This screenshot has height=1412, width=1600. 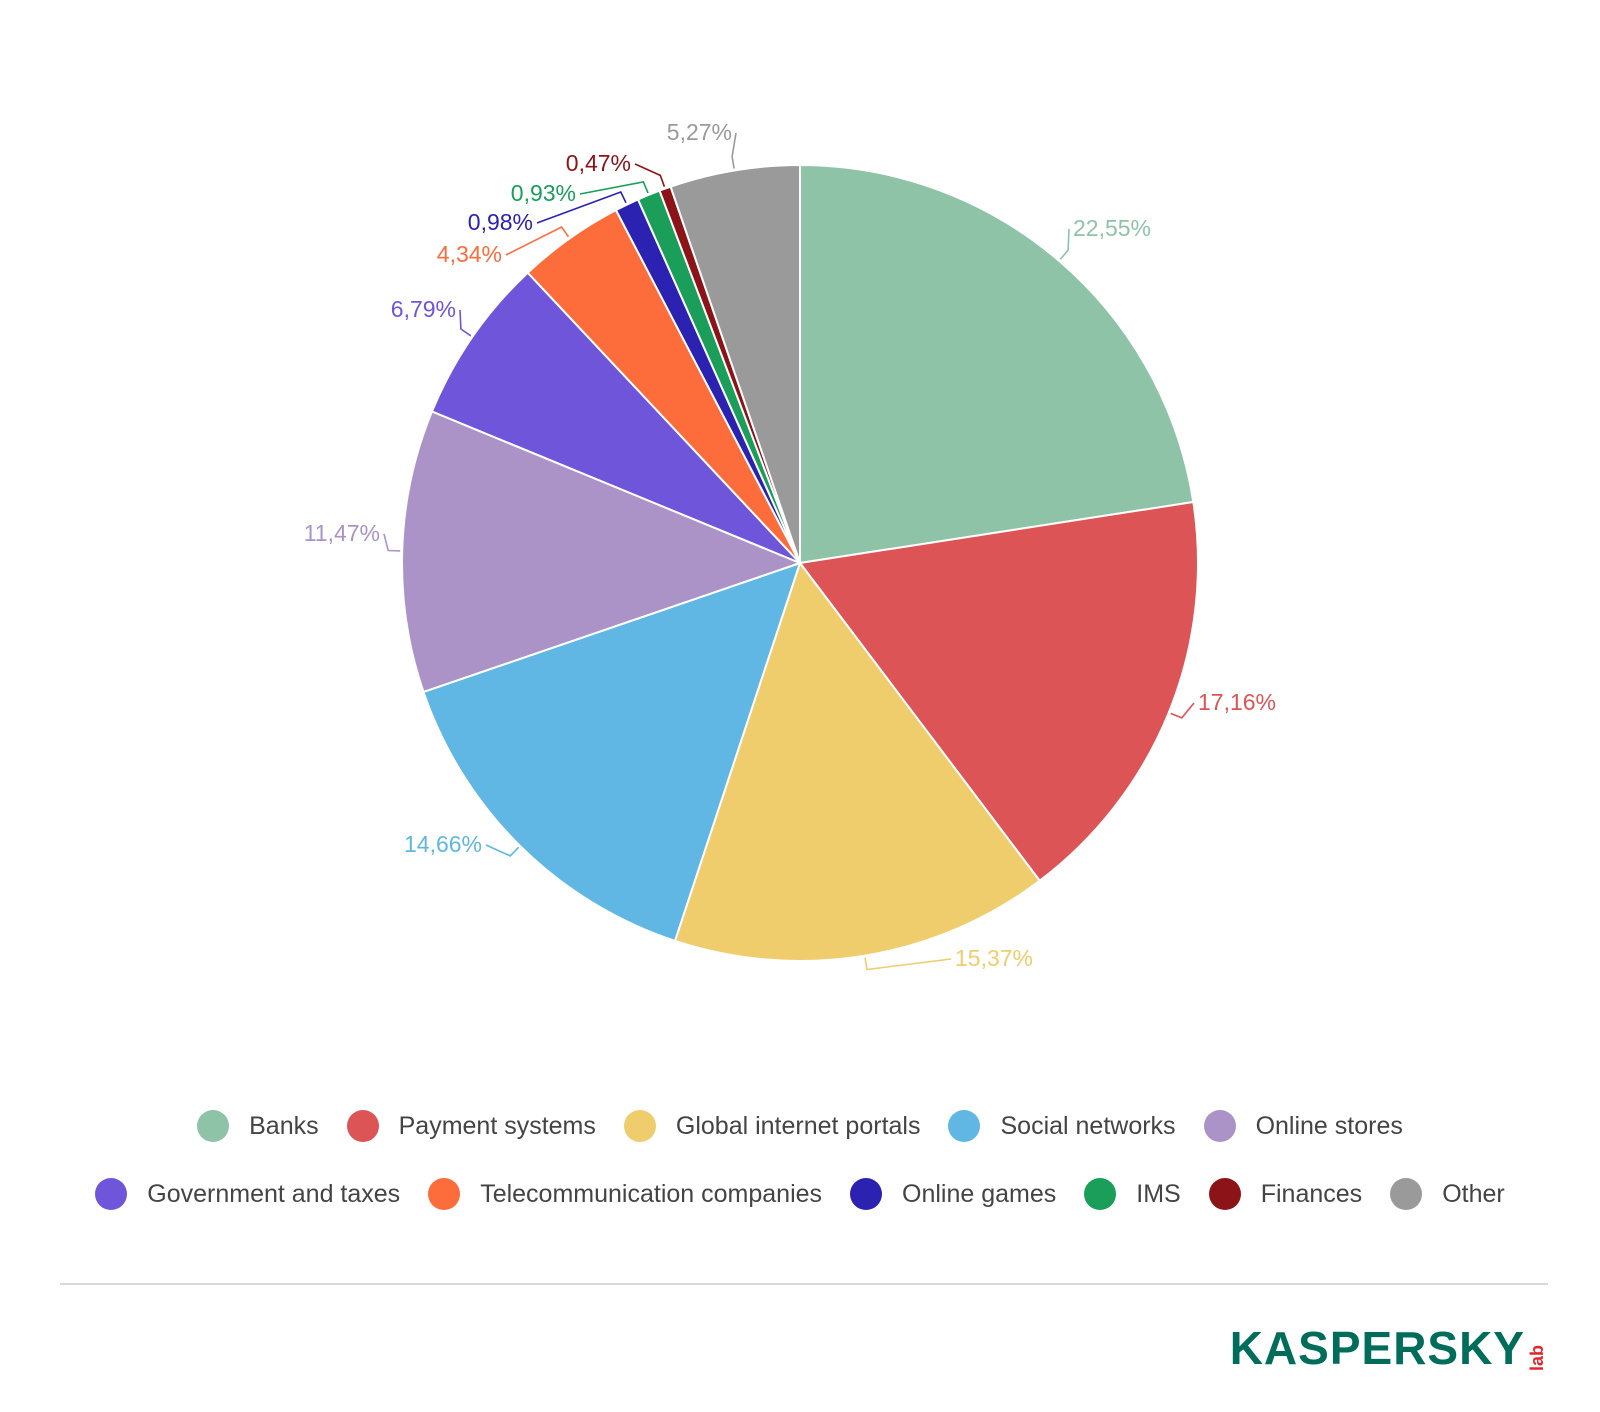 What do you see at coordinates (537, 240) in the screenshot?
I see `leader-line-telecommunication-companies` at bounding box center [537, 240].